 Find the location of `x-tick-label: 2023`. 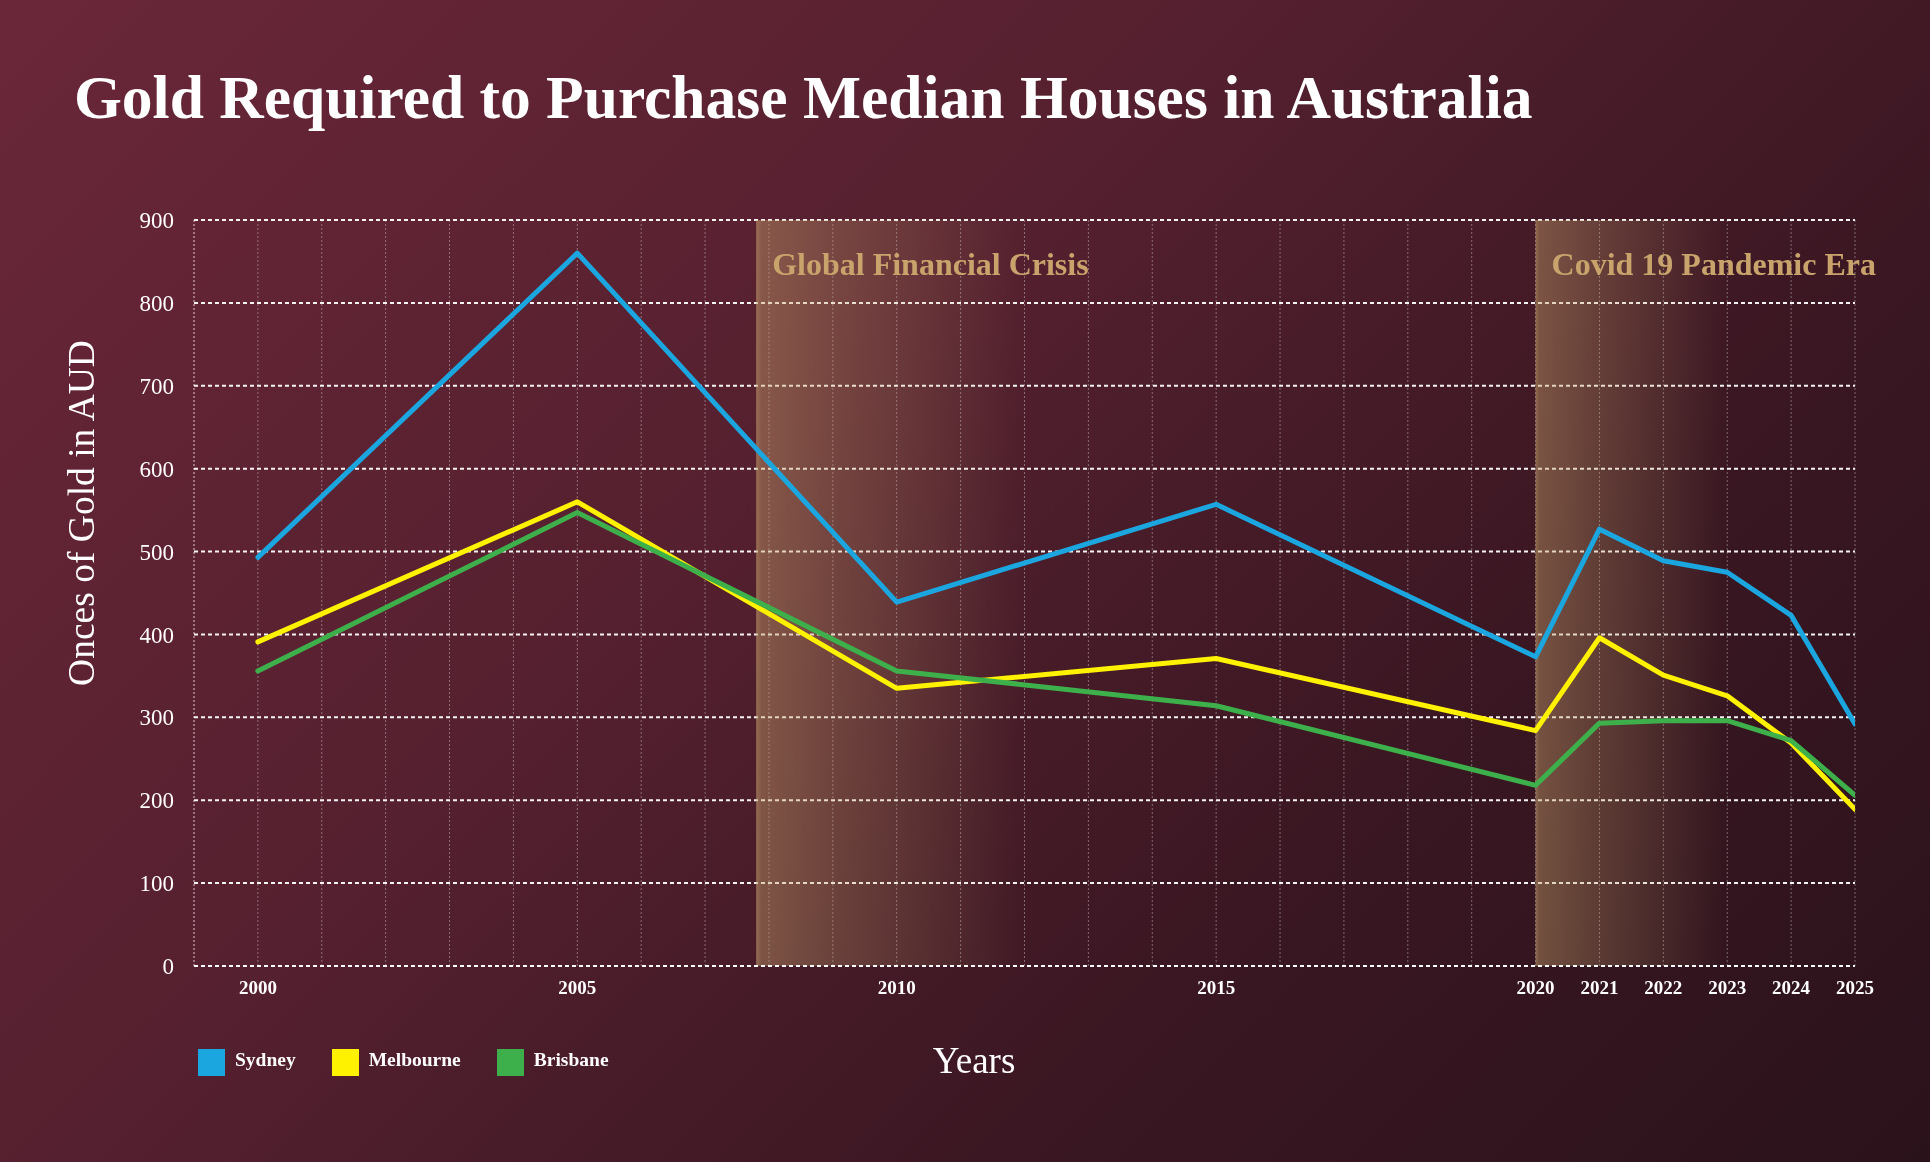

x-tick-label: 2023 is located at coordinates (1727, 988).